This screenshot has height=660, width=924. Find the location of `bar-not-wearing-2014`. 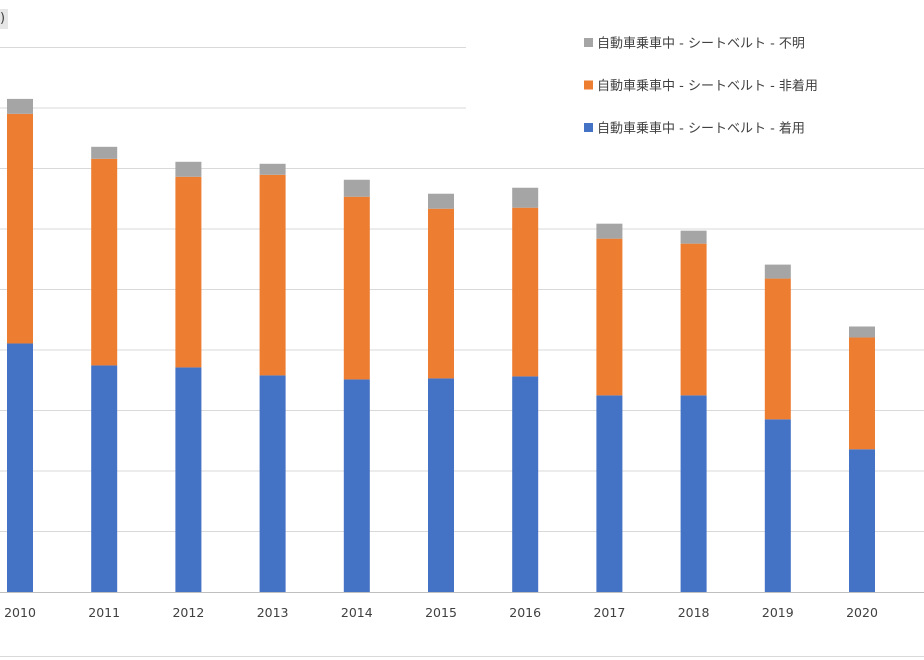

bar-not-wearing-2014 is located at coordinates (356, 288).